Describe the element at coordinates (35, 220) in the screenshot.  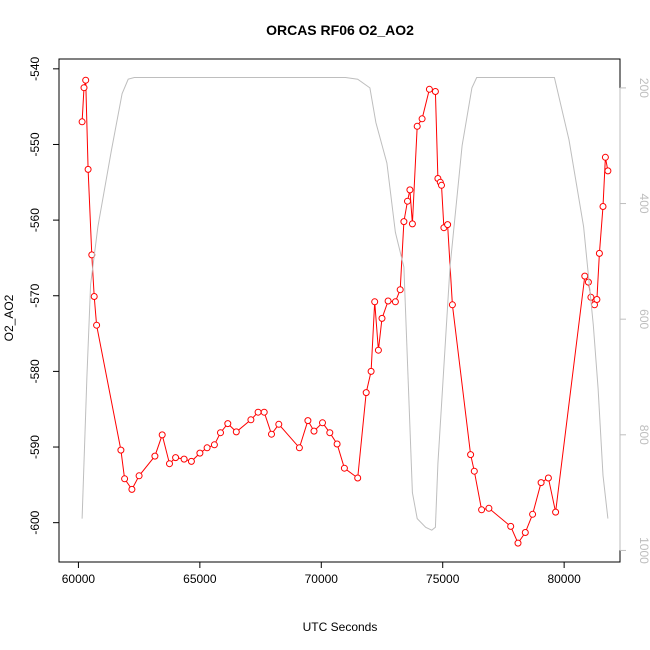
I see `y-tick-label: -560` at that location.